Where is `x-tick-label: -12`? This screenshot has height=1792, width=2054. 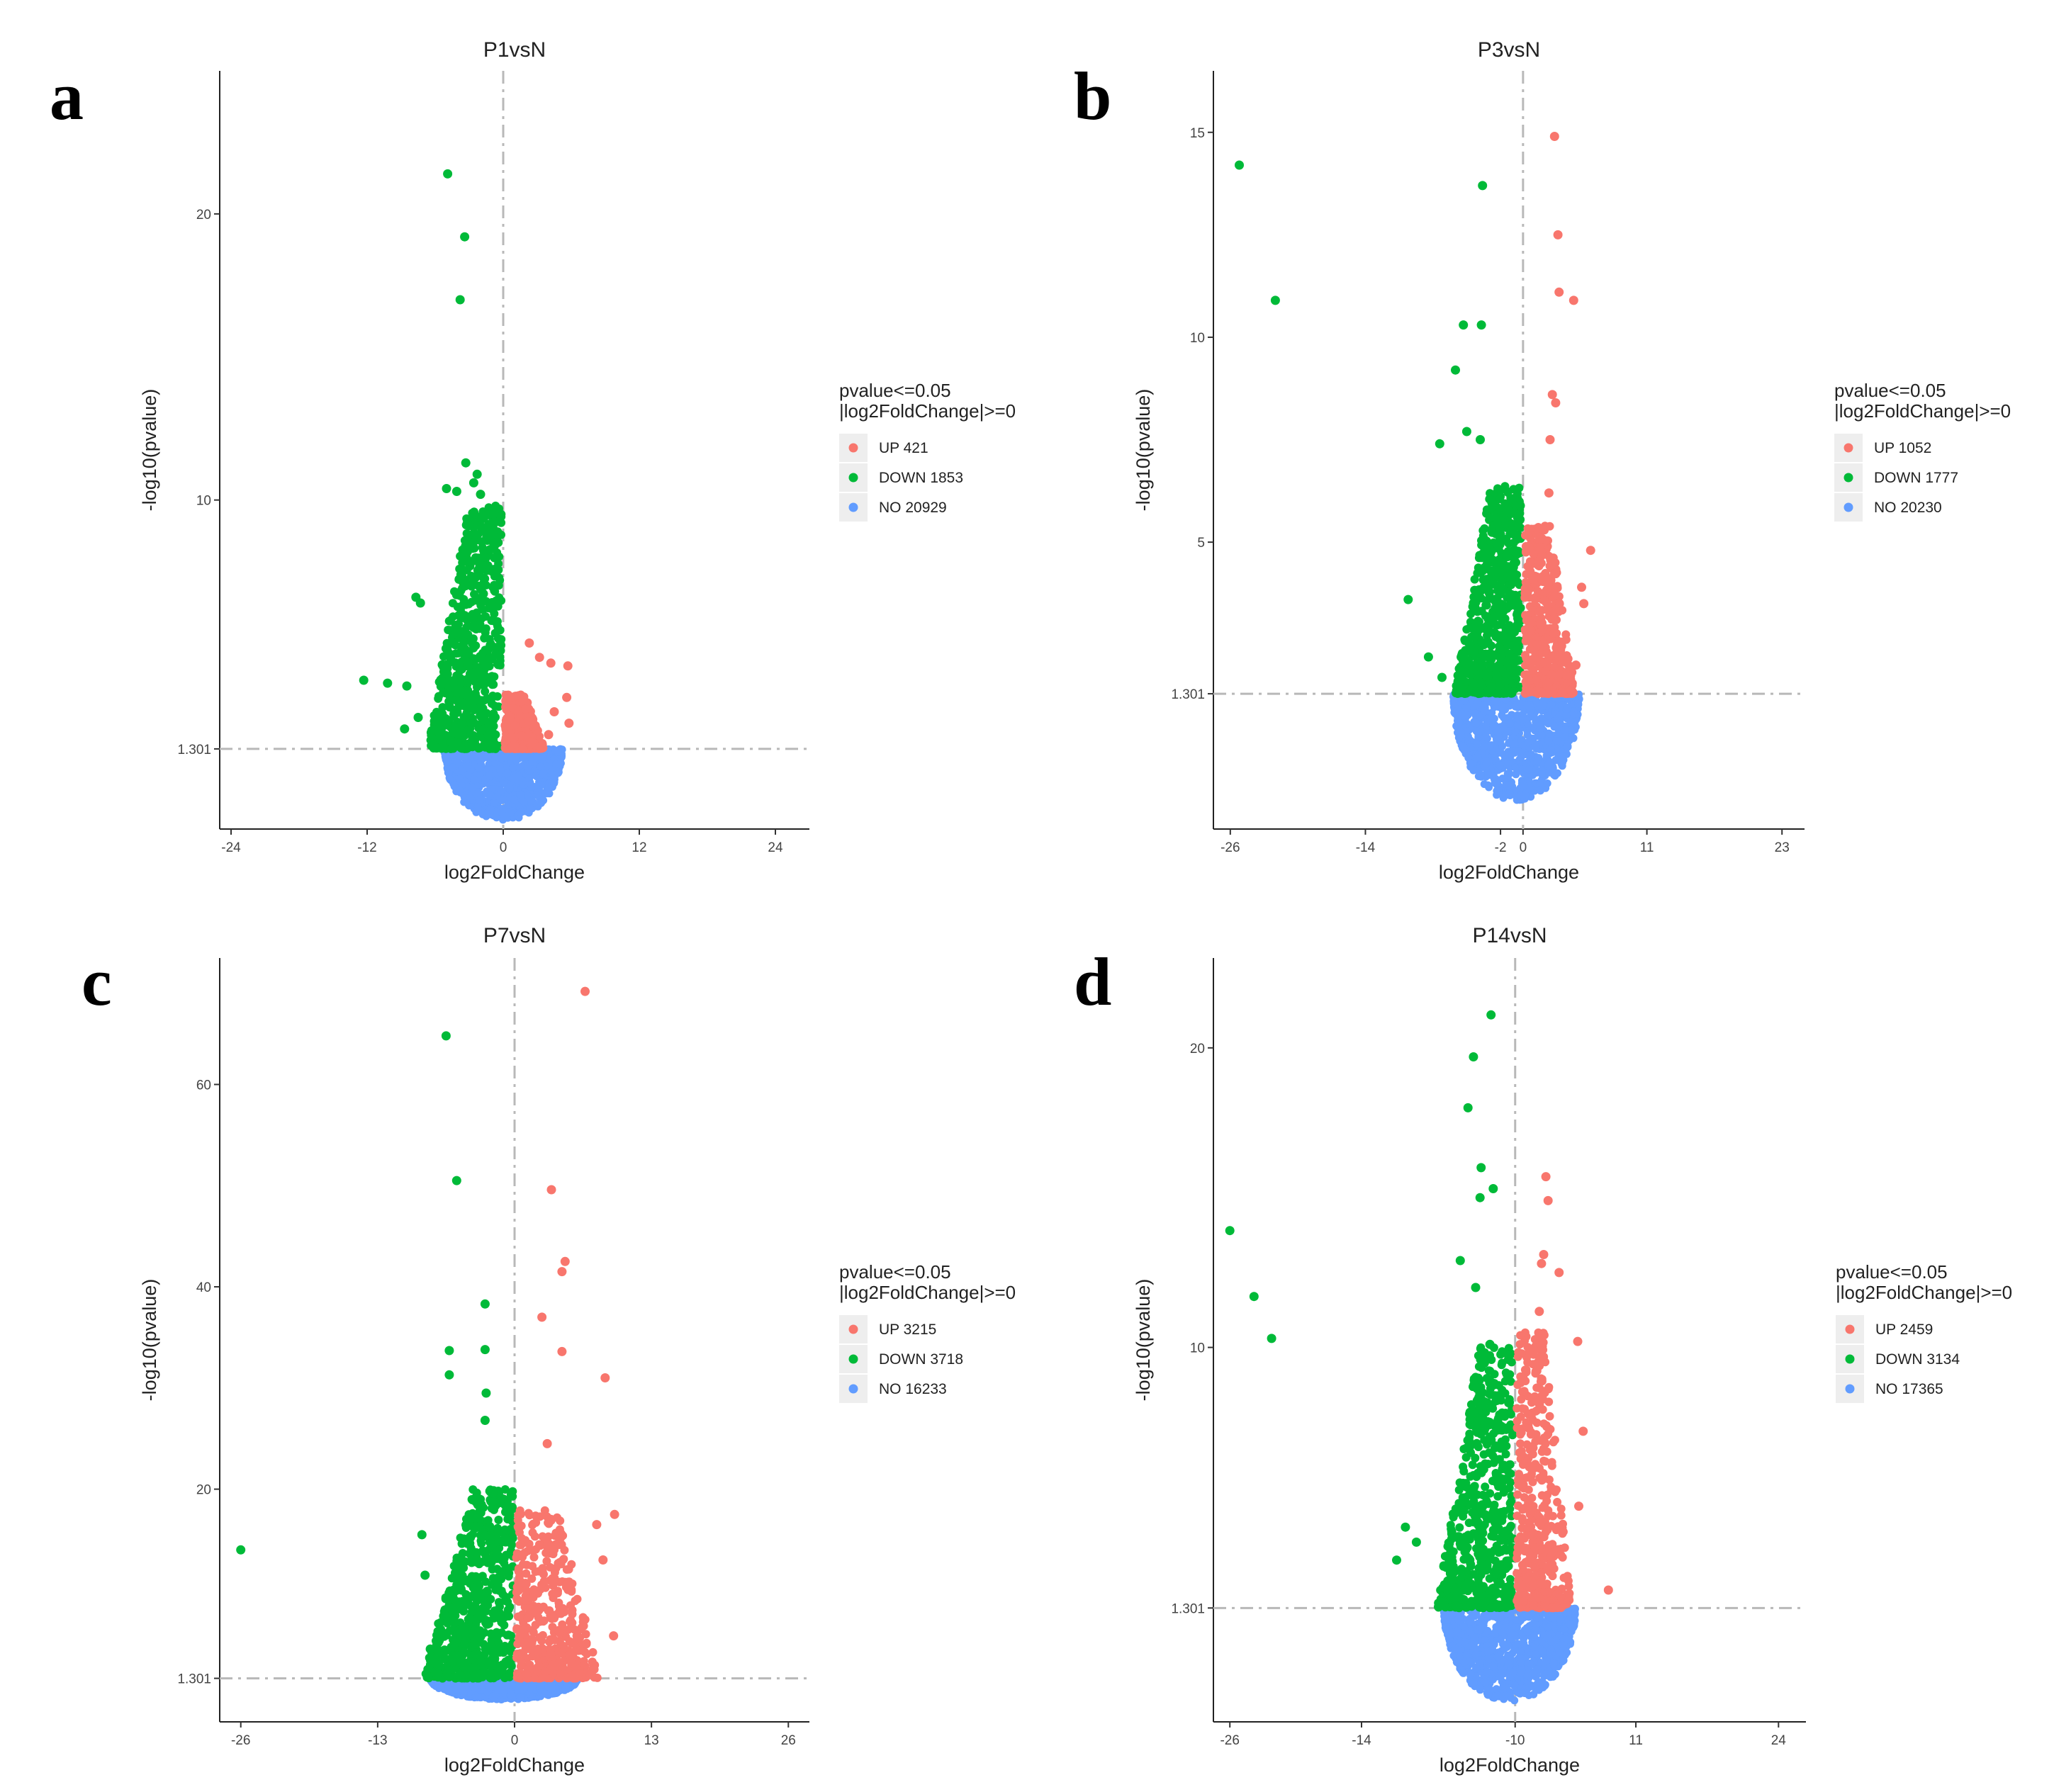 x-tick-label: -12 is located at coordinates (367, 847).